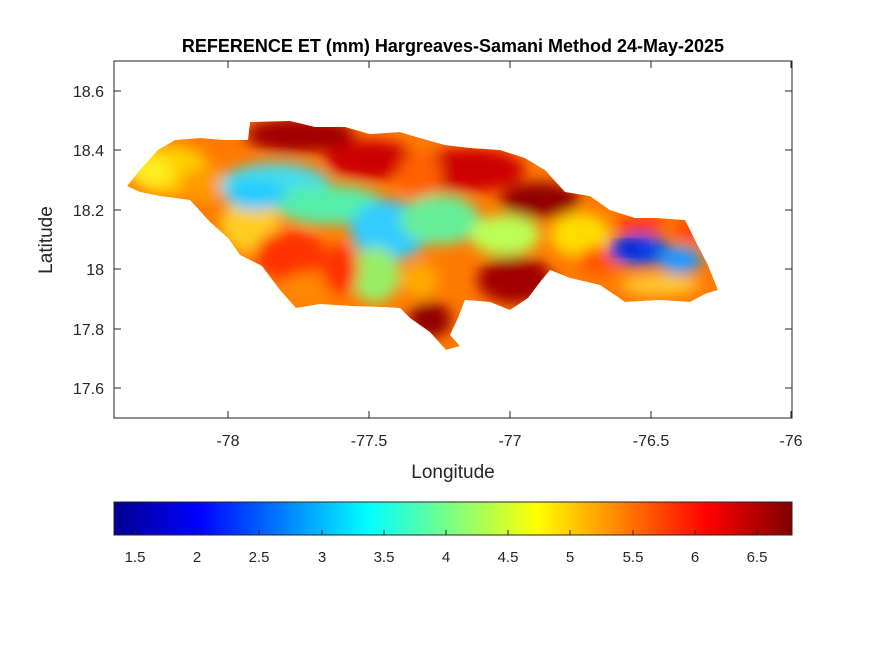  What do you see at coordinates (508, 557) in the screenshot?
I see `colorbar-tick-label: 4.5` at bounding box center [508, 557].